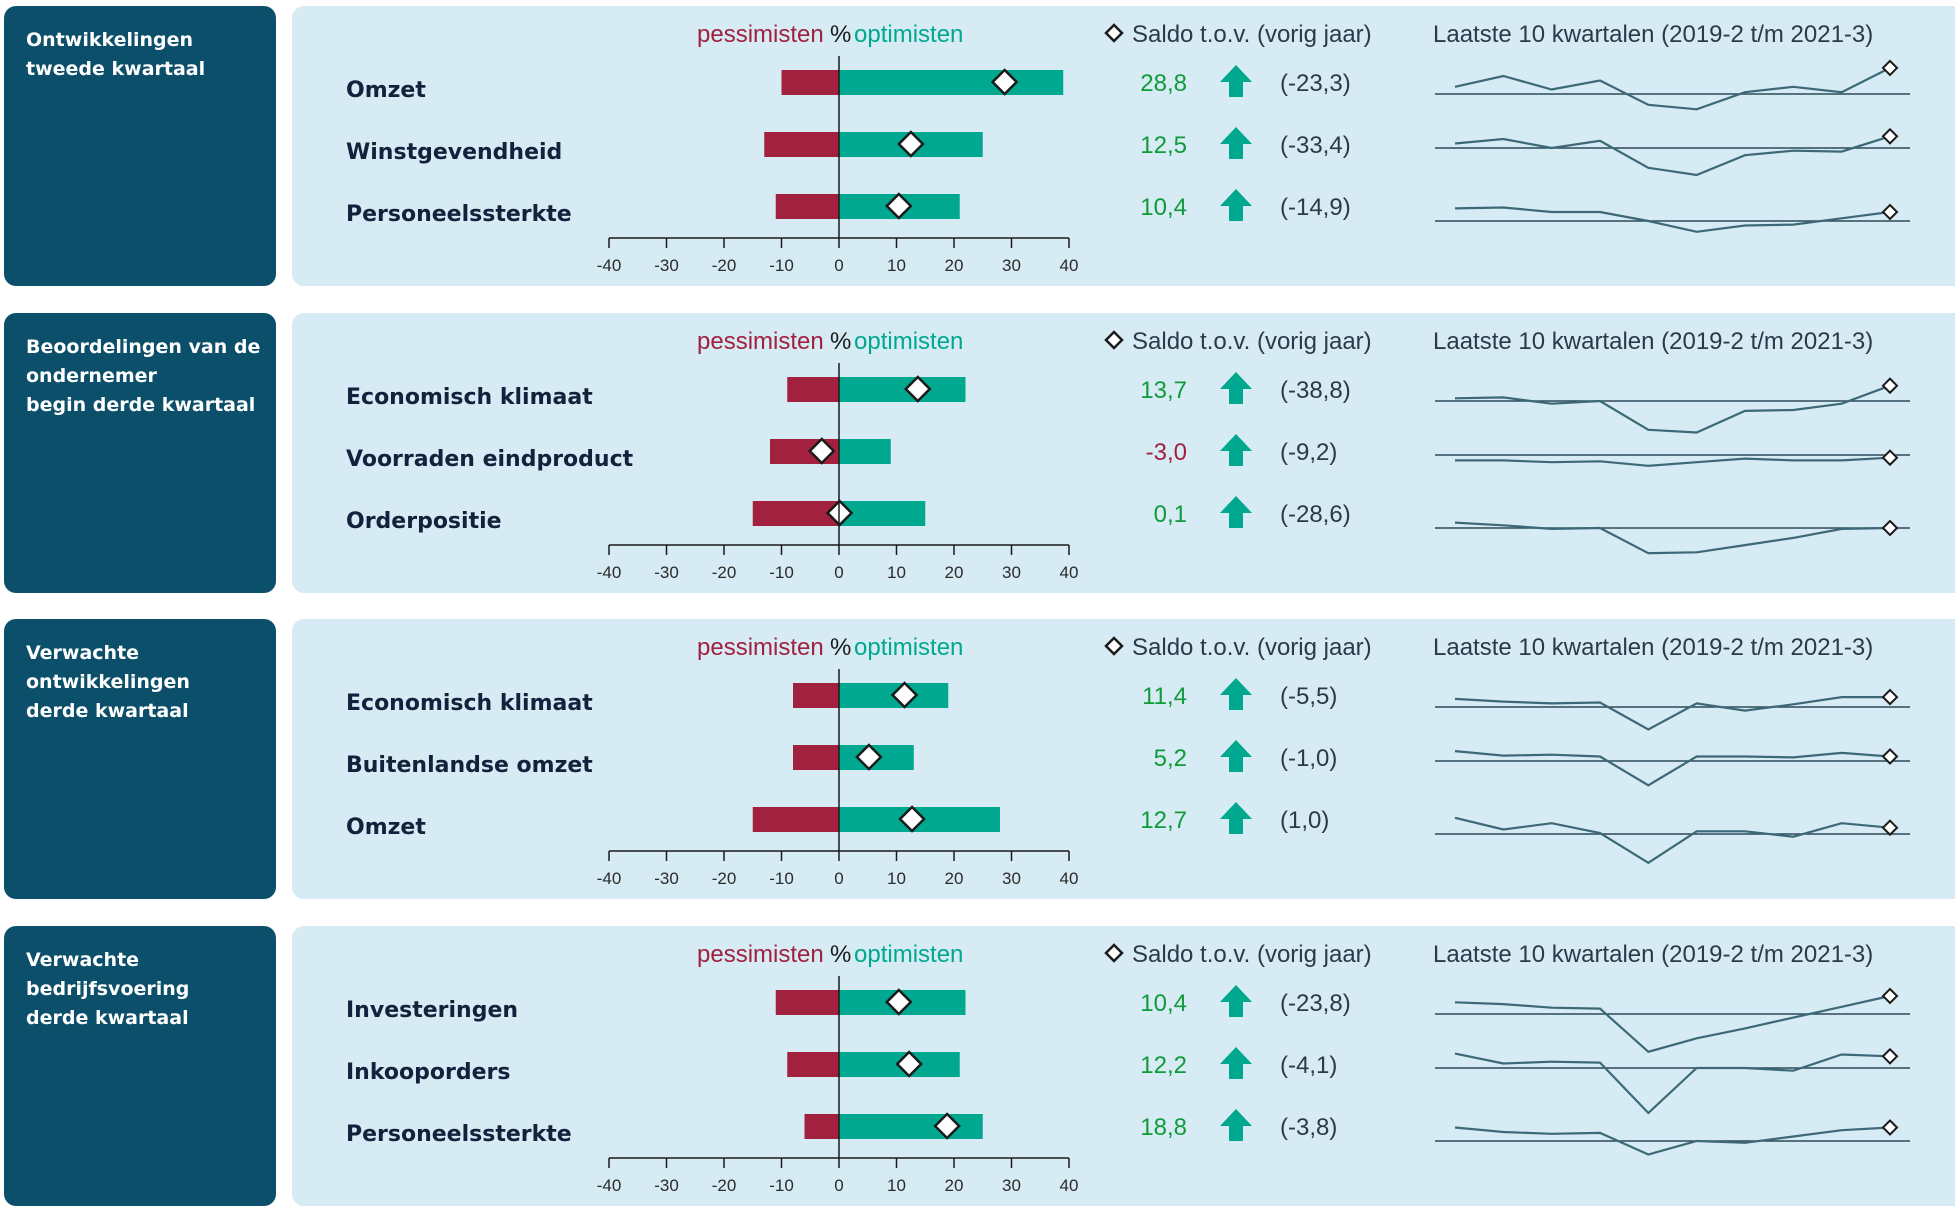 The width and height of the screenshot is (1955, 1206). I want to click on saldo-value: 12,2, so click(1163, 1065).